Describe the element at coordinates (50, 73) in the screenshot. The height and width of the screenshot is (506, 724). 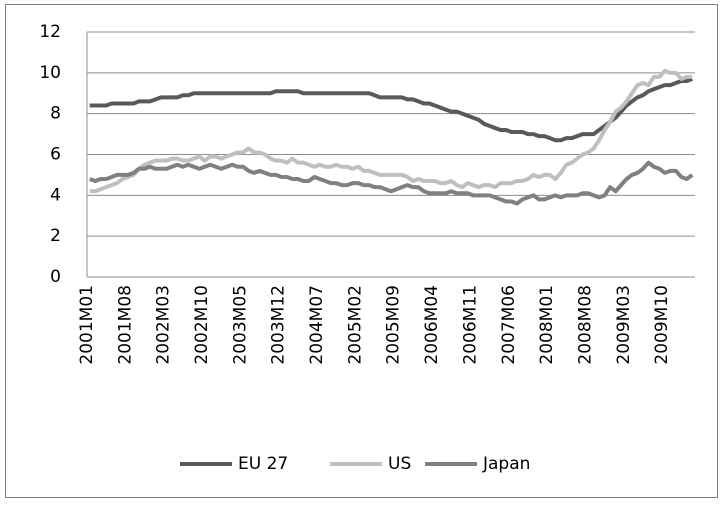
I see `y-tick-label: 10` at that location.